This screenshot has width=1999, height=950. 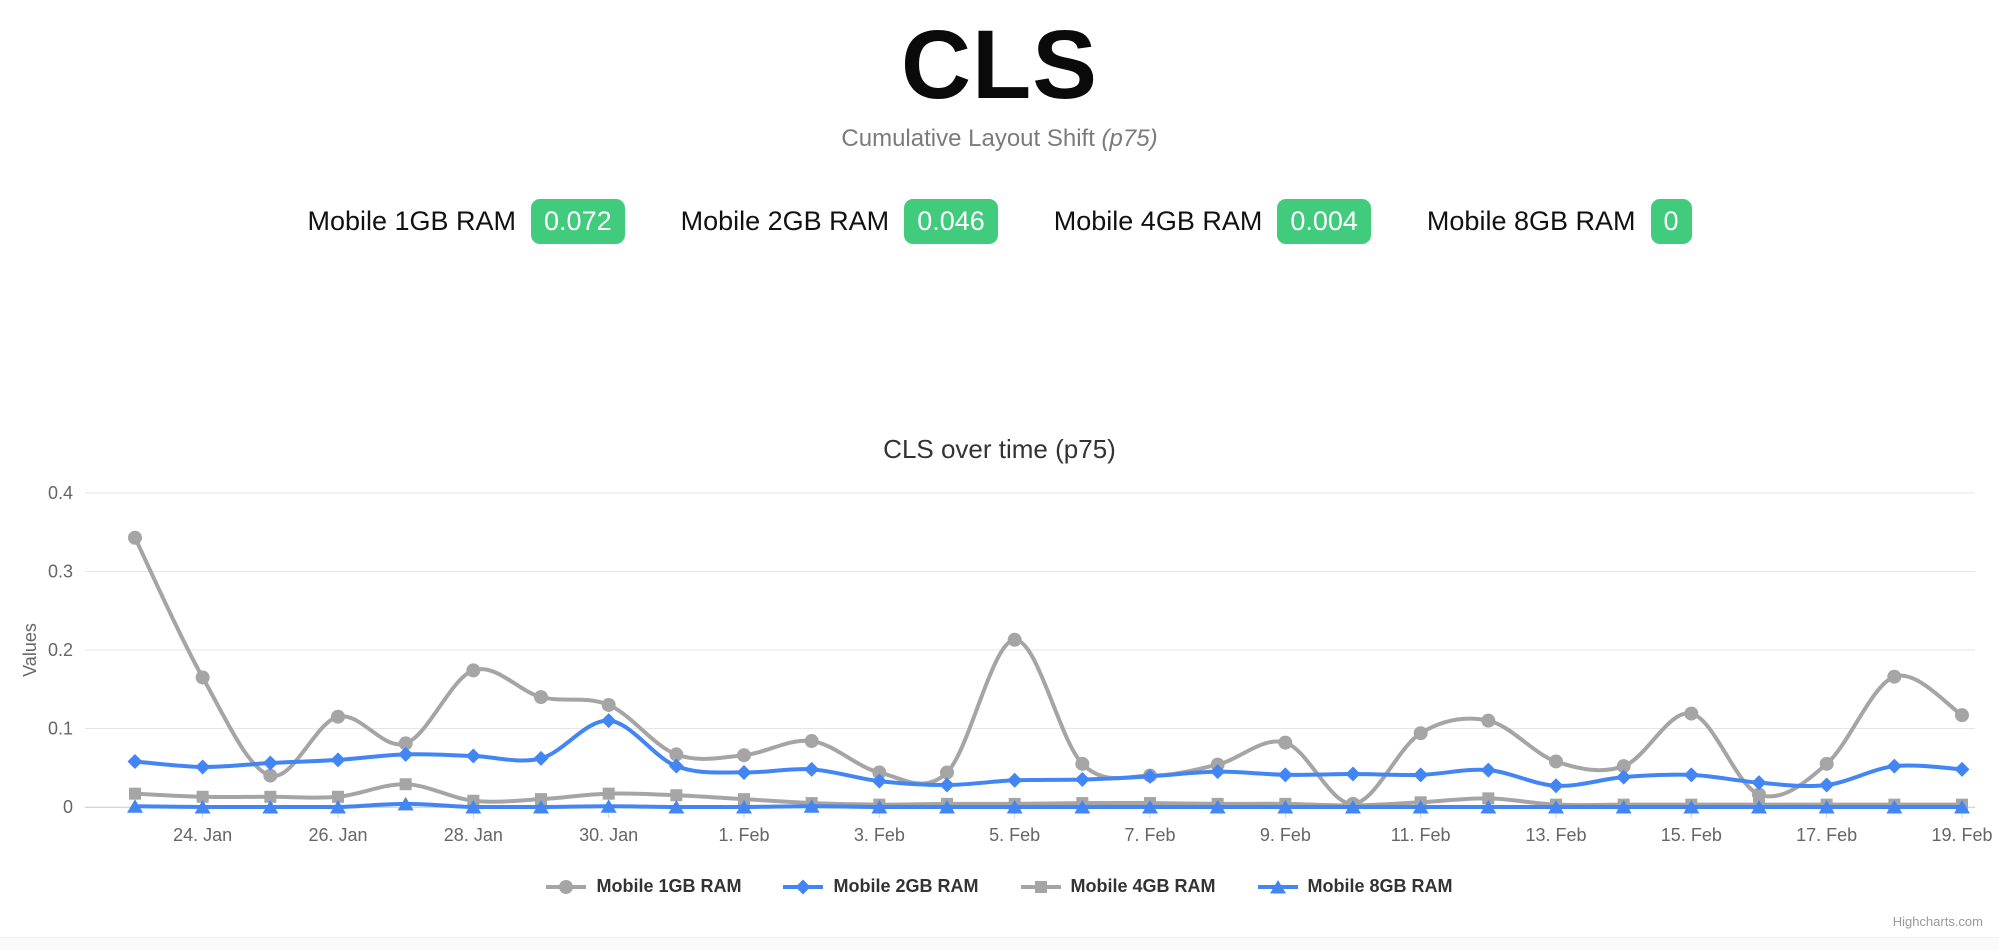 What do you see at coordinates (785, 221) in the screenshot?
I see `metric-label: Mobile 2GB RAM` at bounding box center [785, 221].